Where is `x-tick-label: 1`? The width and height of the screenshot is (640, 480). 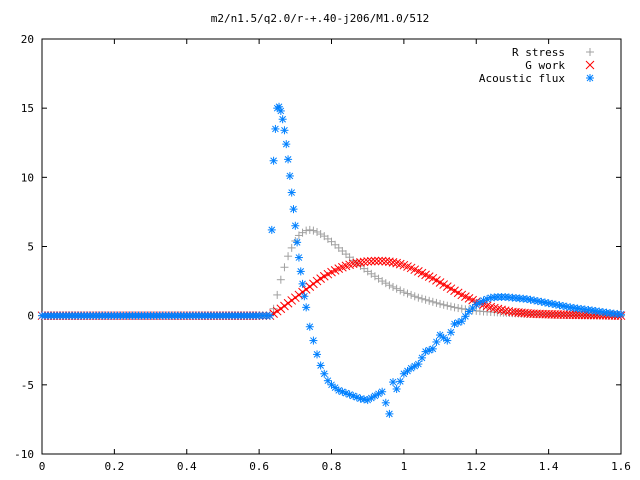 x-tick-label: 1 is located at coordinates (404, 466).